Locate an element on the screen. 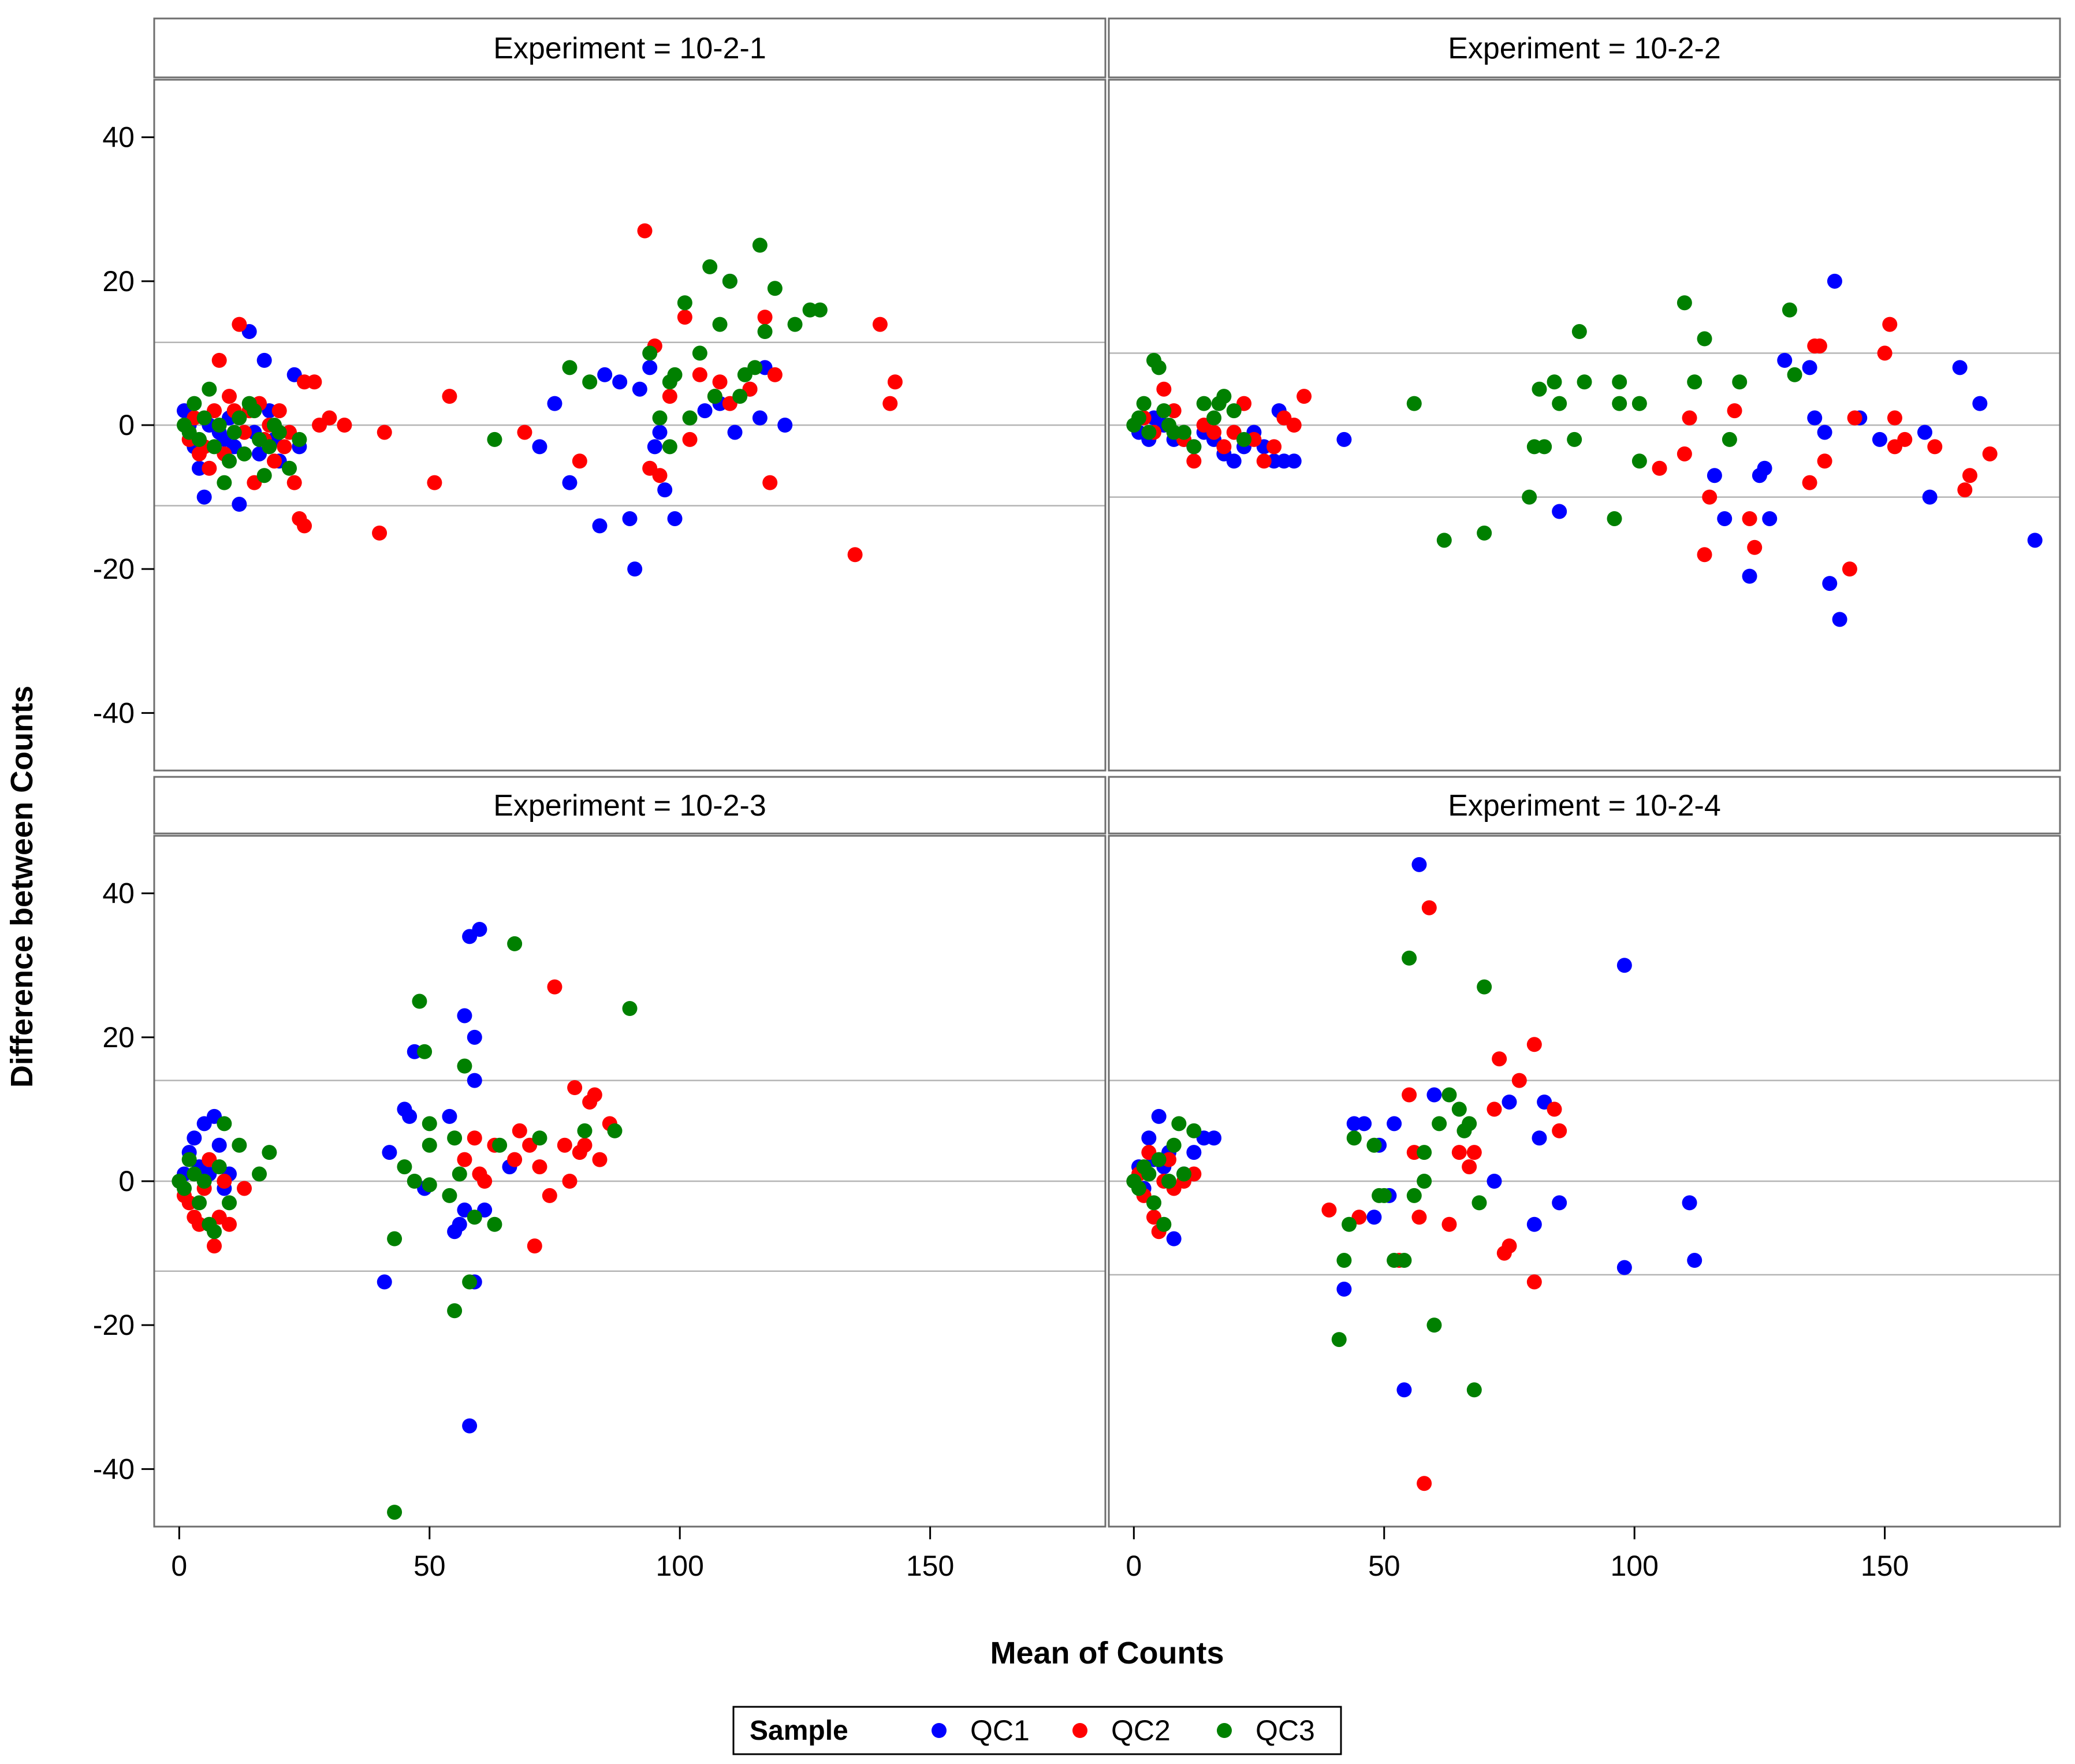 The height and width of the screenshot is (1764, 2075). y-axis-title-group: Difference between Counts is located at coordinates (22, 887).